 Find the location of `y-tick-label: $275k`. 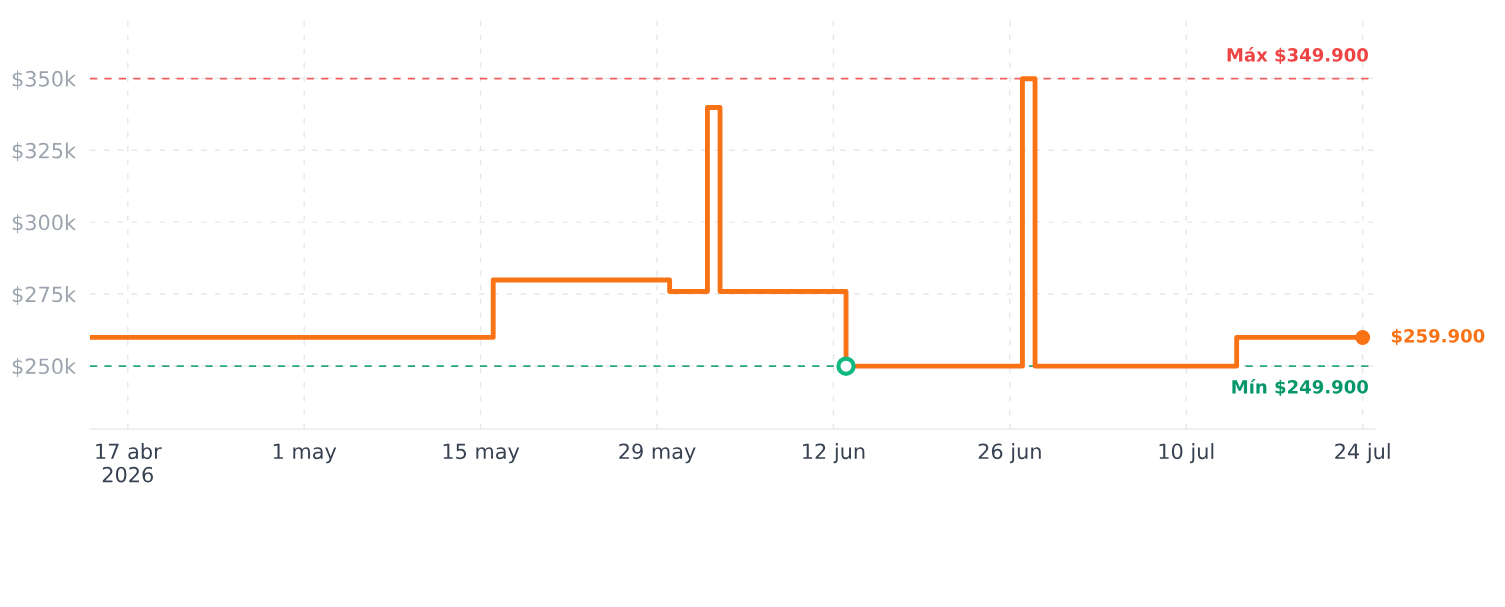

y-tick-label: $275k is located at coordinates (44, 296).